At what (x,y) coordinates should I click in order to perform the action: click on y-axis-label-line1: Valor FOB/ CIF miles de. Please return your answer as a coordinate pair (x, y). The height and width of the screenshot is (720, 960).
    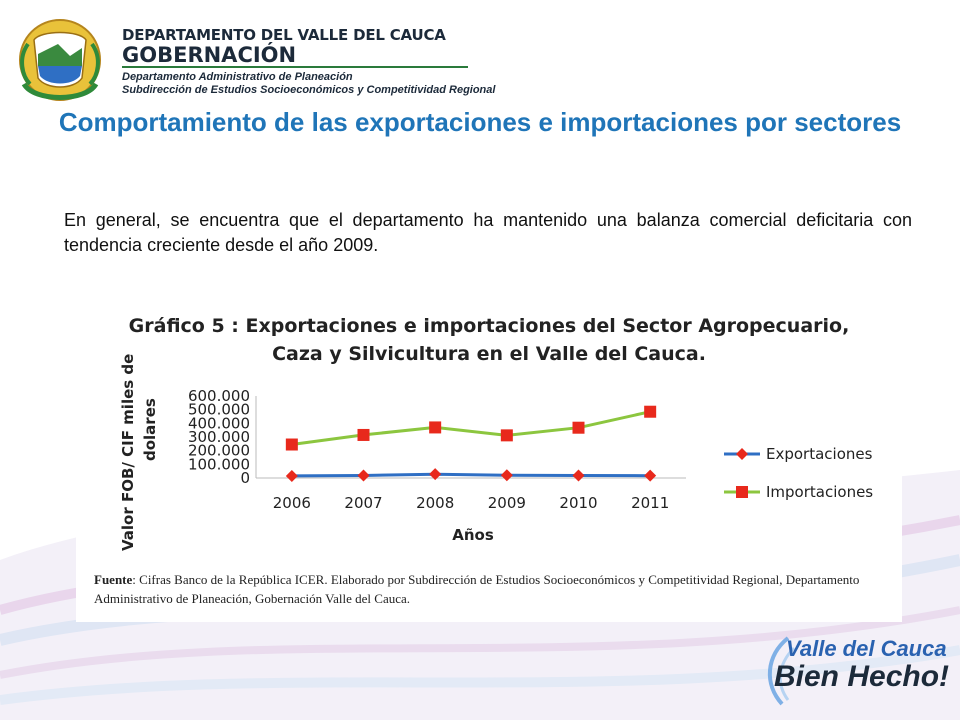
    Looking at the image, I should click on (128, 452).